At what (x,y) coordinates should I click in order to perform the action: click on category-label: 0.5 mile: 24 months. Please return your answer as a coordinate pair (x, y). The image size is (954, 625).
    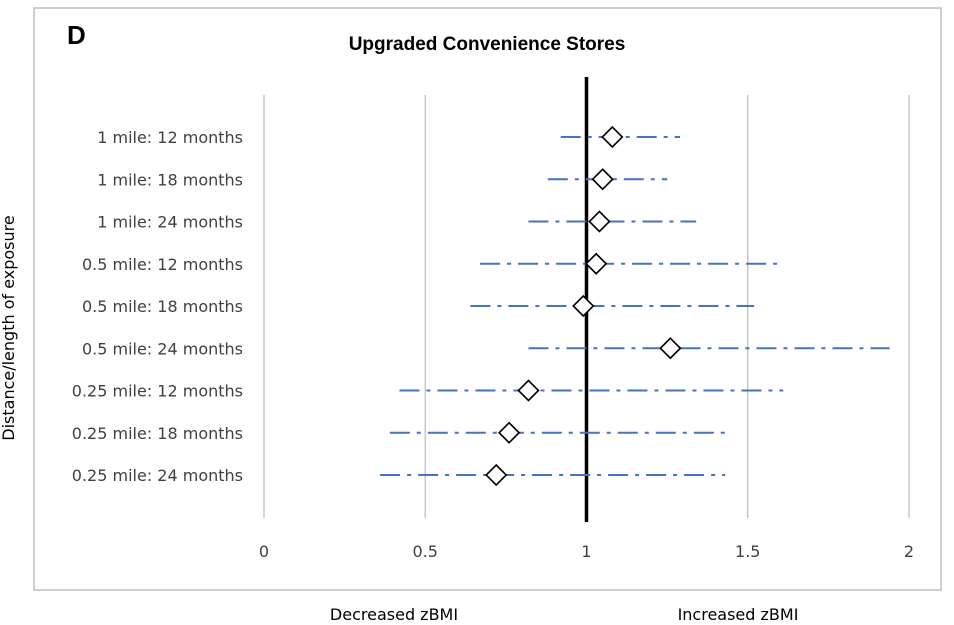
    Looking at the image, I should click on (162, 348).